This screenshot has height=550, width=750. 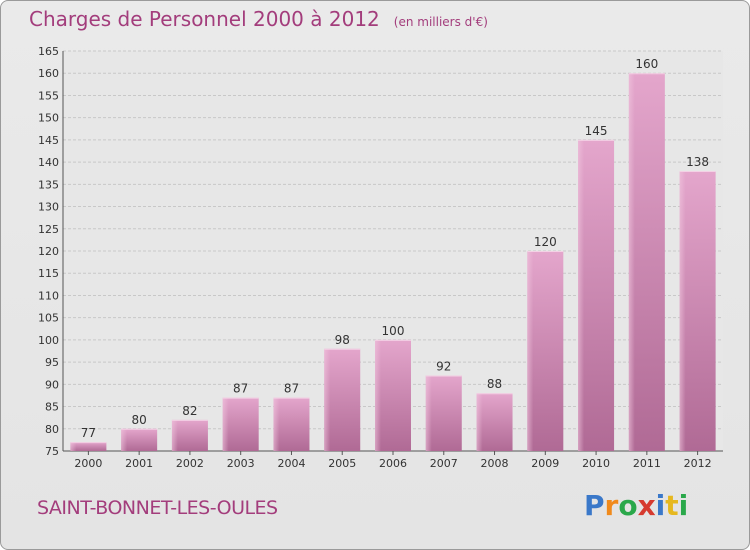 I want to click on chart-subtitle: (en milliers d'€), so click(x=440, y=22).